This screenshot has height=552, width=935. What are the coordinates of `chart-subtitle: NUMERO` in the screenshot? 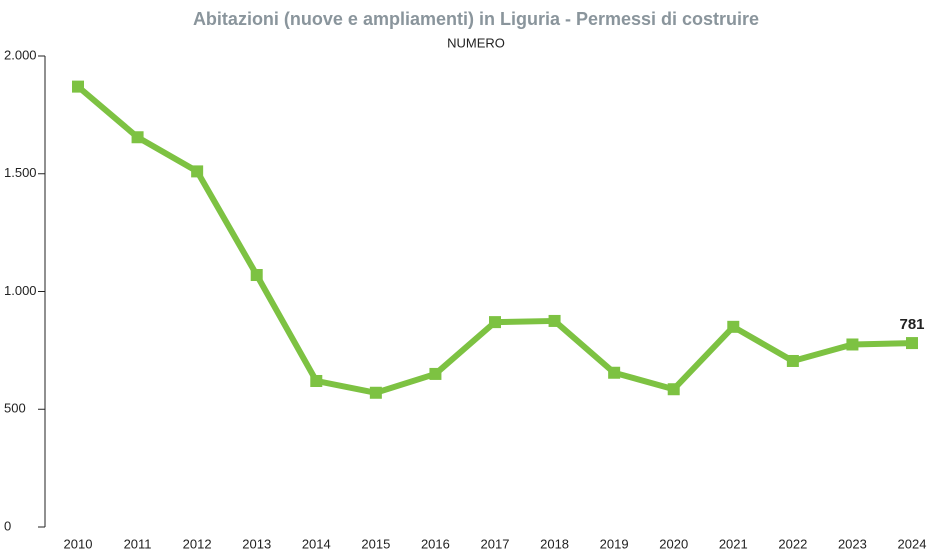 It's located at (476, 42).